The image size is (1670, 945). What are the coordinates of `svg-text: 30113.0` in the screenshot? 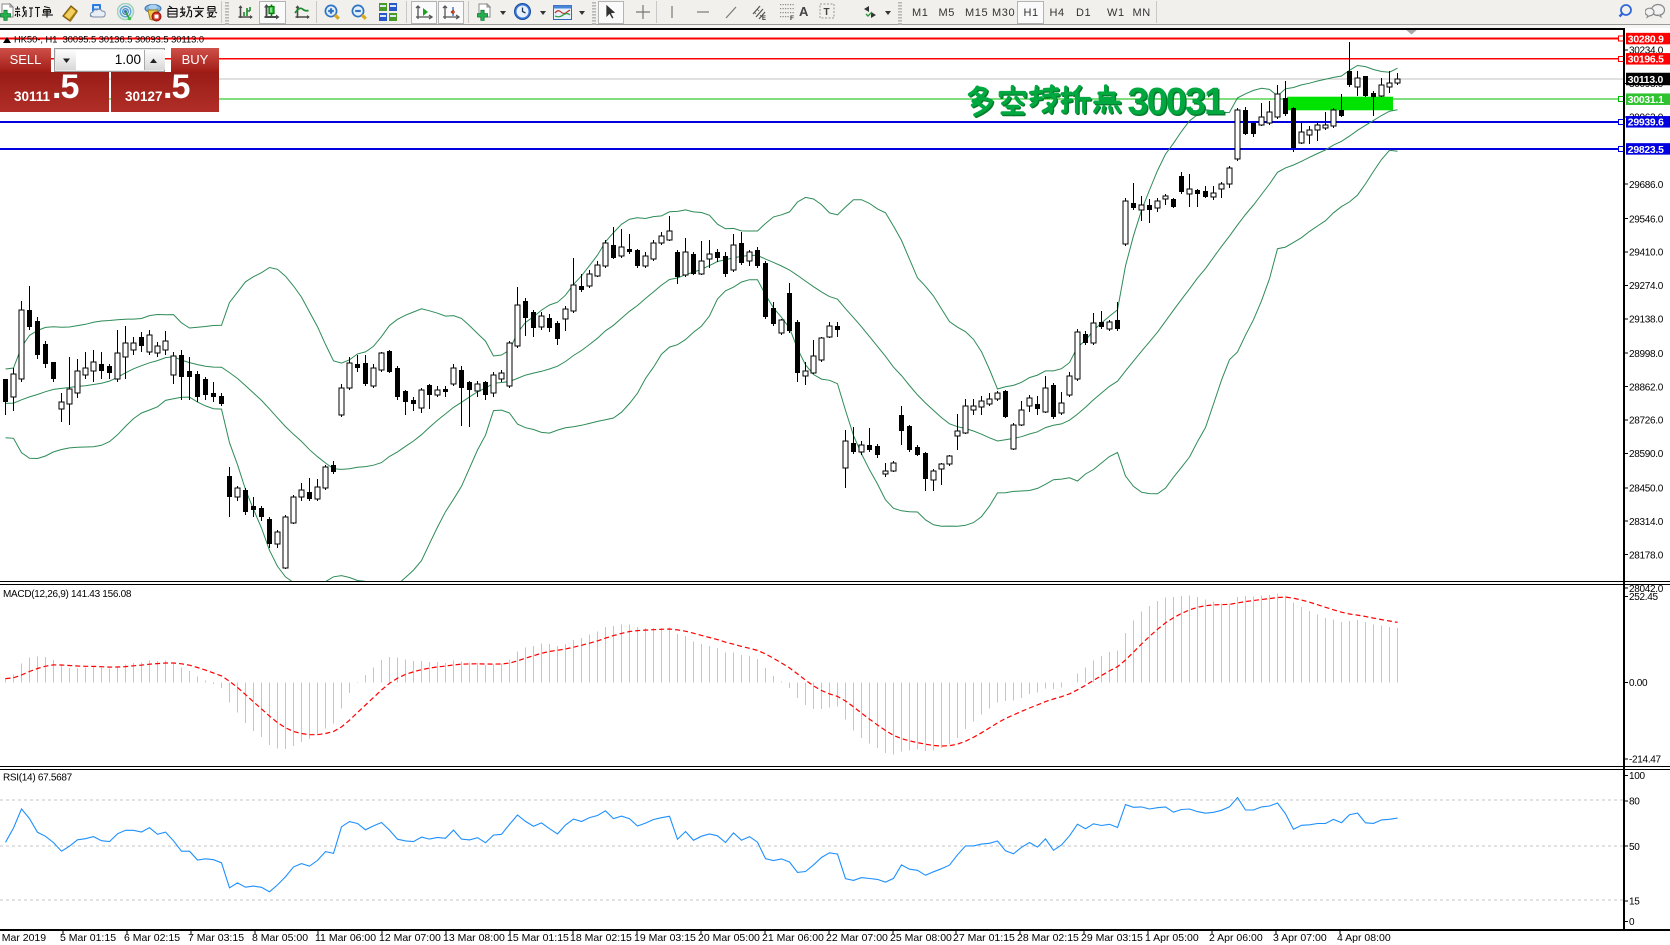 It's located at (1646, 80).